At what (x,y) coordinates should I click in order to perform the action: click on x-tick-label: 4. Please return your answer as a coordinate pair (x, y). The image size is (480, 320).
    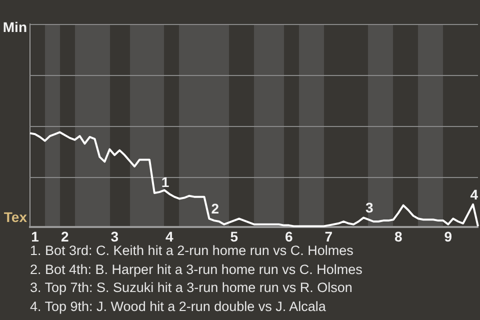
    Looking at the image, I should click on (169, 236).